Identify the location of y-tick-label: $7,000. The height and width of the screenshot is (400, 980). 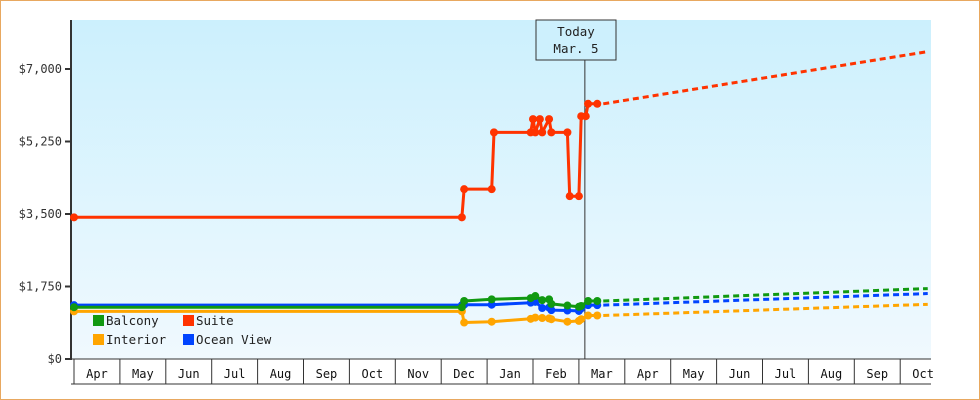
(40, 69).